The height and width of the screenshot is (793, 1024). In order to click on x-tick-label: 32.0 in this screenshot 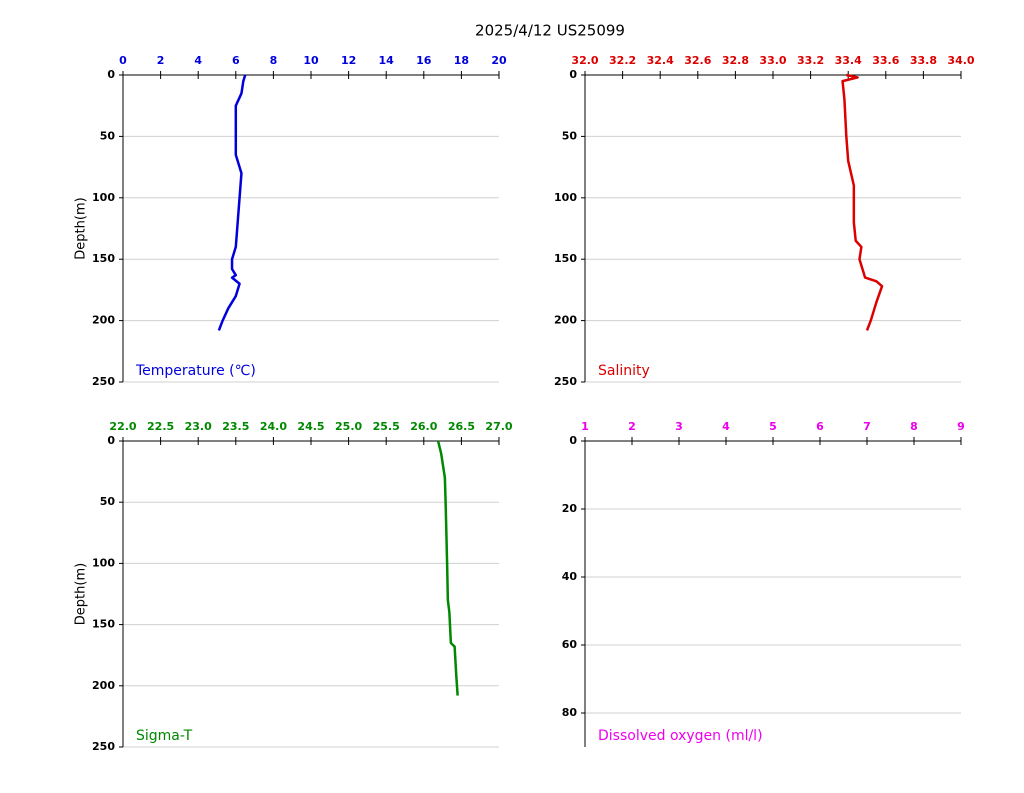, I will do `click(584, 60)`.